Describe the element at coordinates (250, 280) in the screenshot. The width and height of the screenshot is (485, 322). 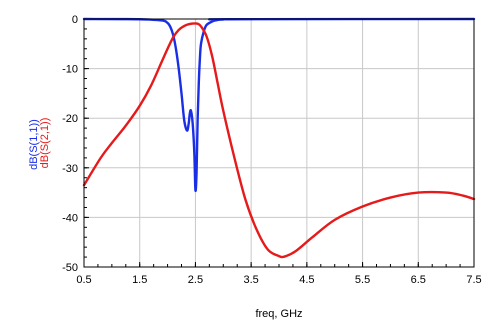
I see `x-tick-label: 3.5` at that location.